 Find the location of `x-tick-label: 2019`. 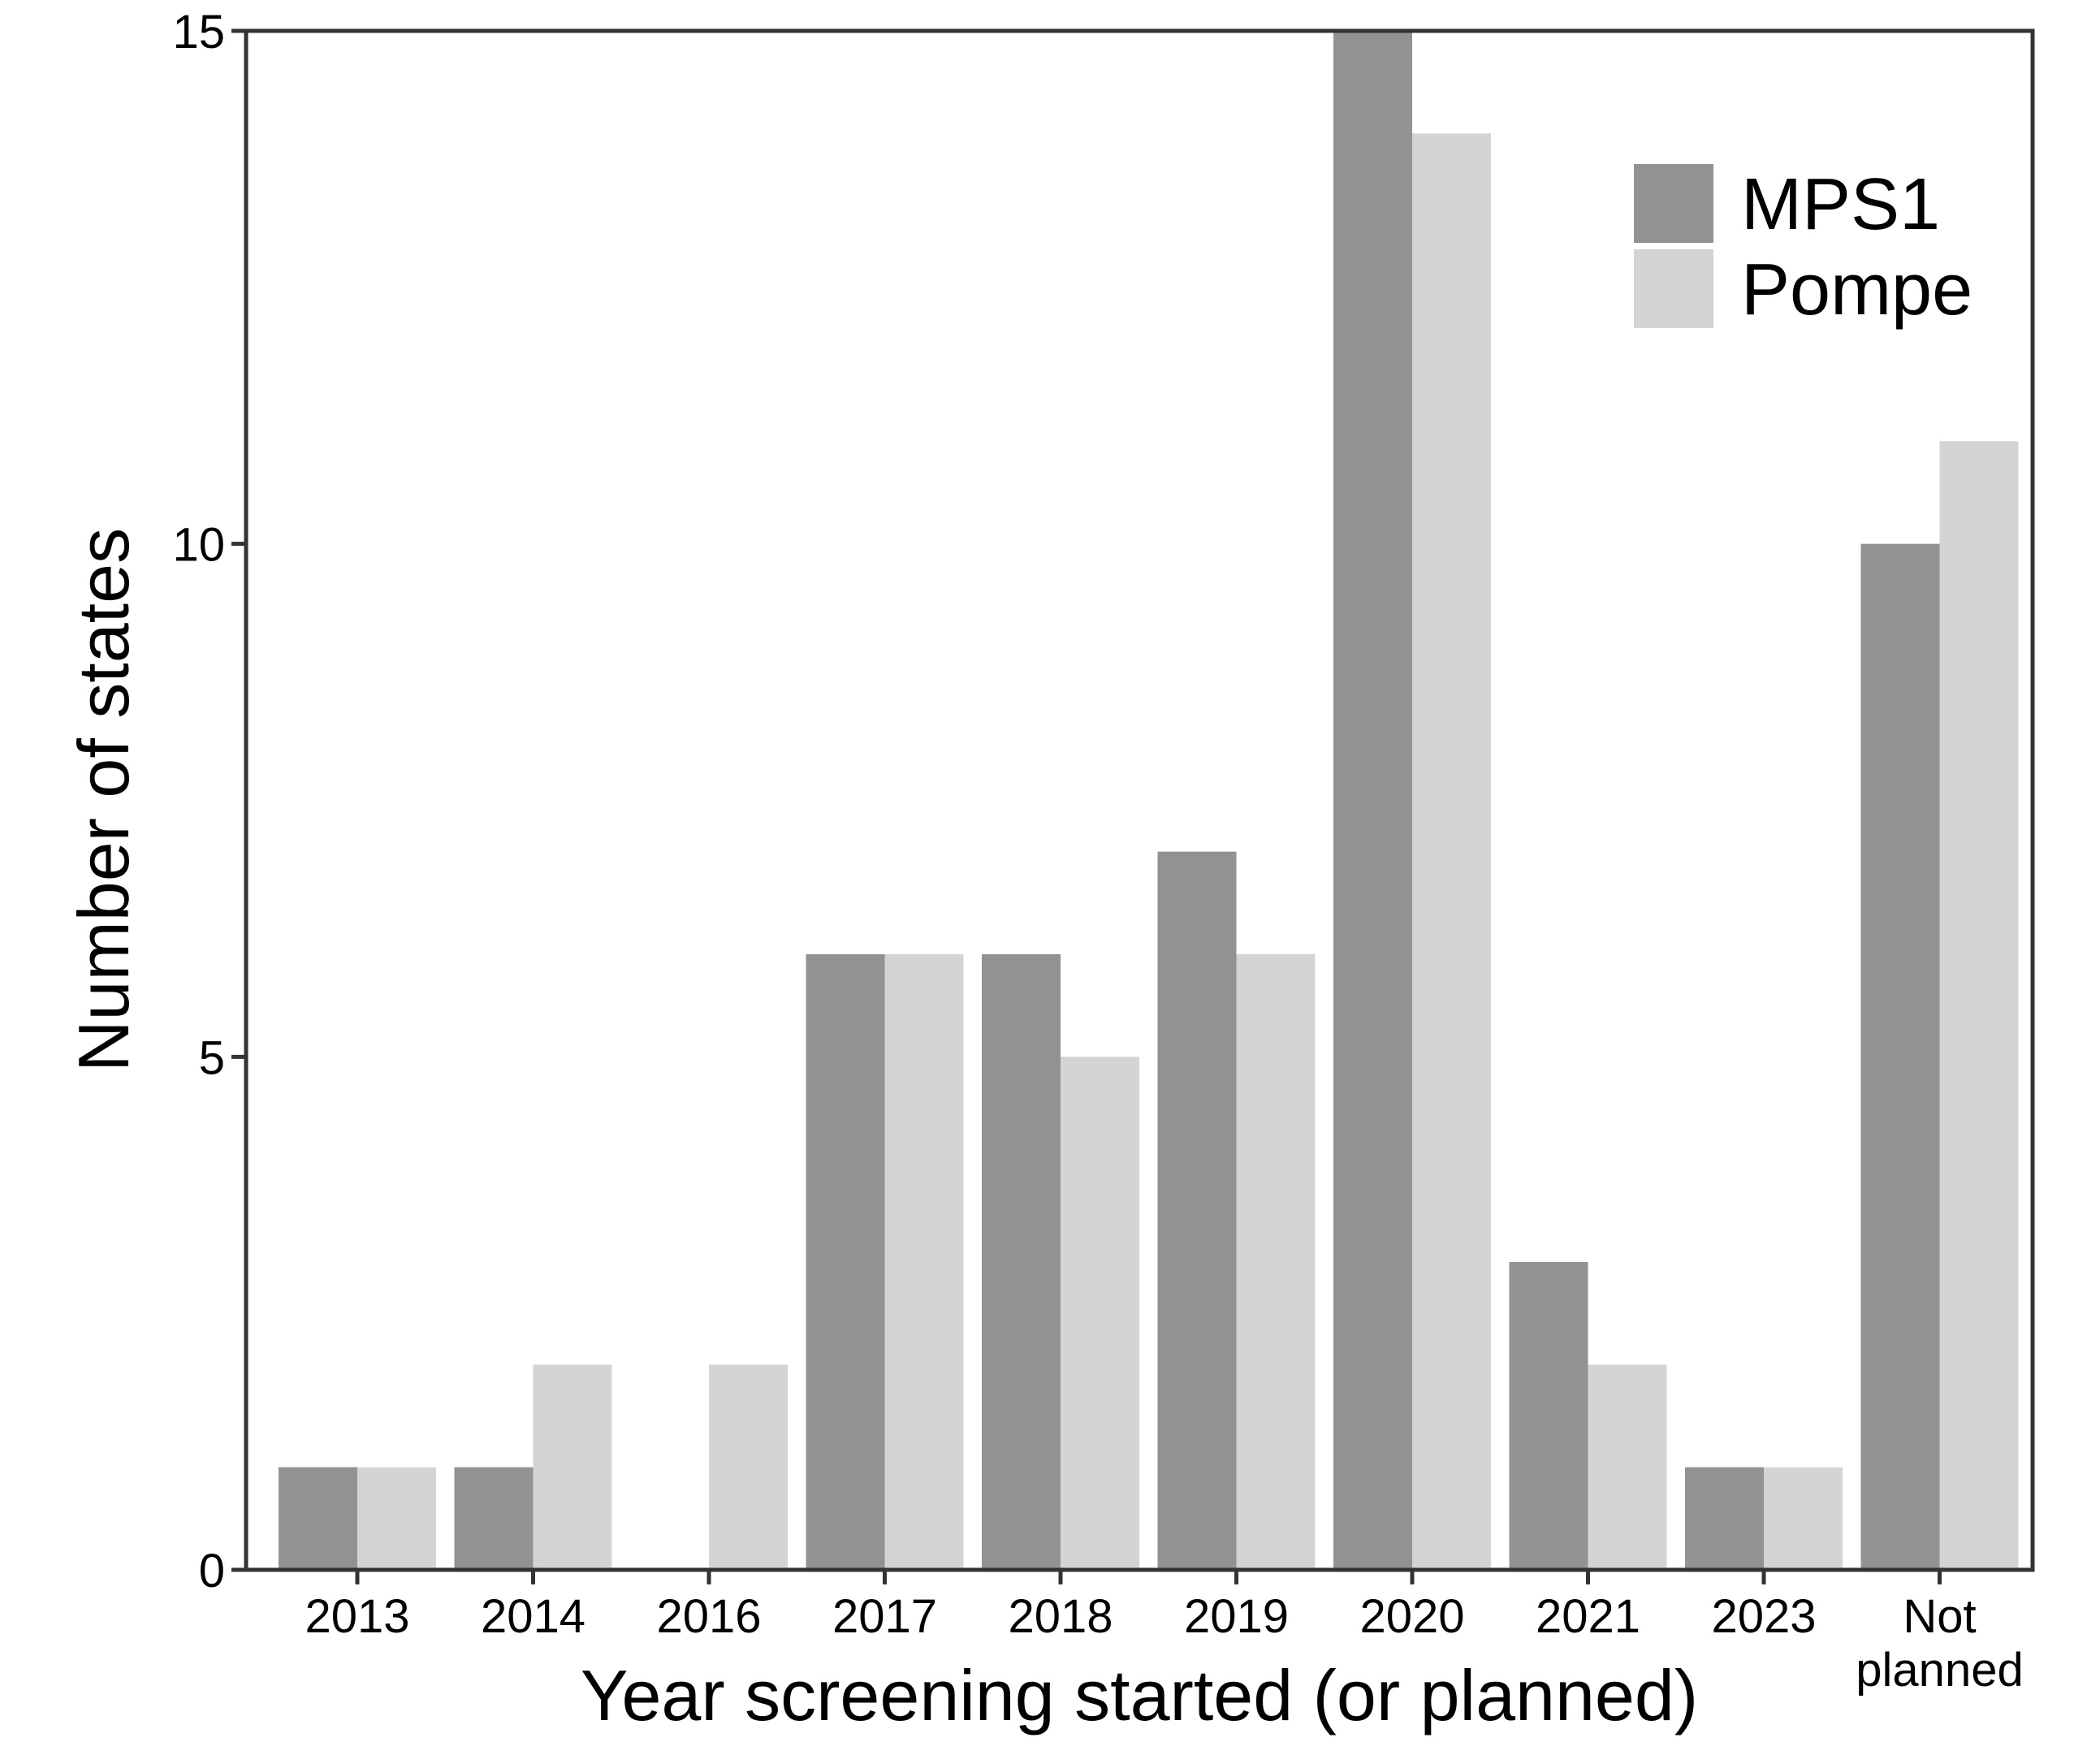

x-tick-label: 2019 is located at coordinates (1237, 1616).